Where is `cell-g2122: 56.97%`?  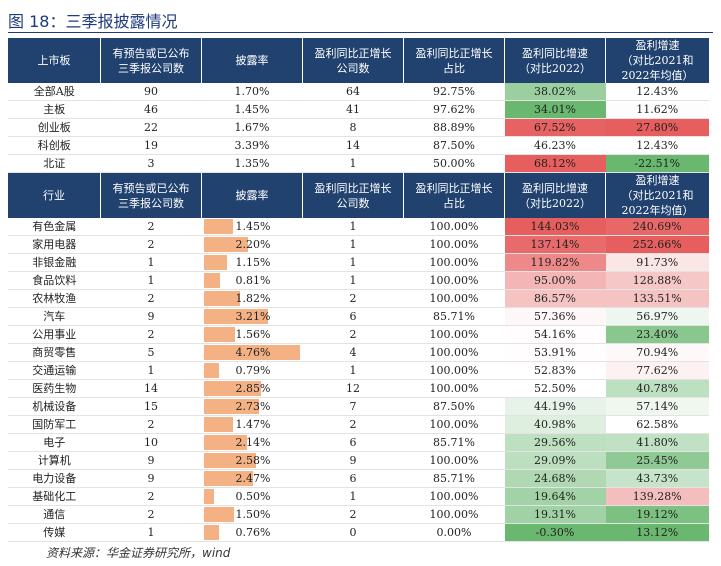 cell-g2122: 56.97% is located at coordinates (657, 316).